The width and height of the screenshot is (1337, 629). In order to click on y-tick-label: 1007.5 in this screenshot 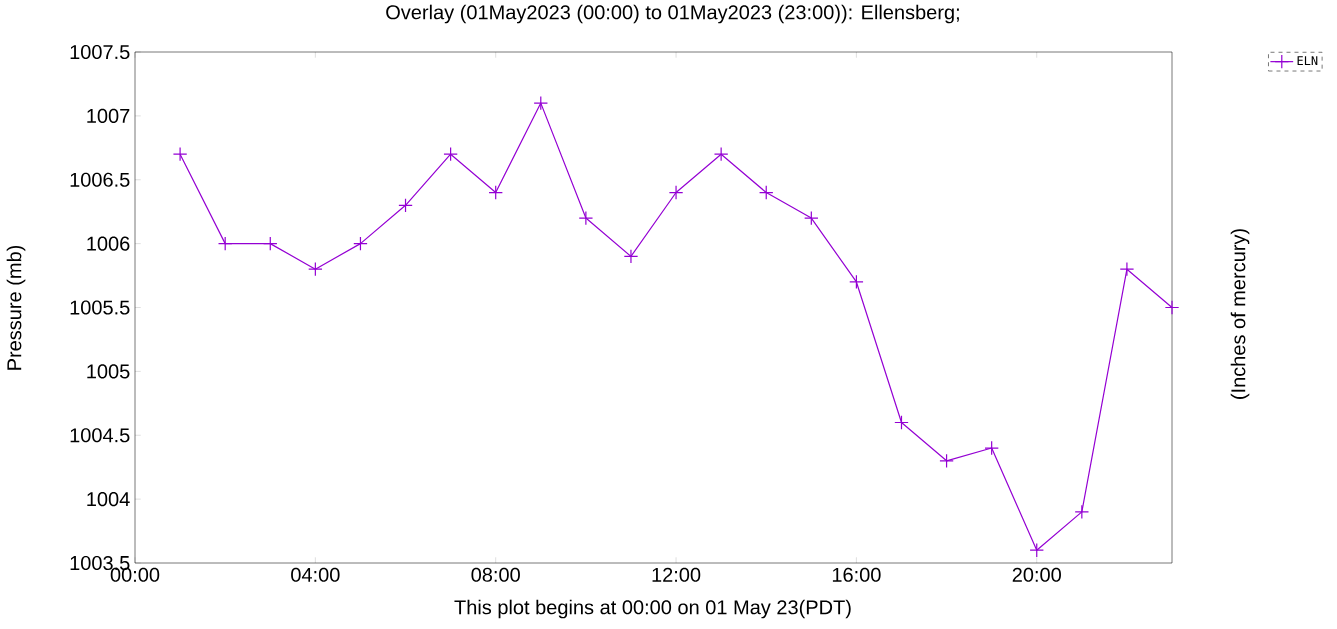, I will do `click(100, 52)`.